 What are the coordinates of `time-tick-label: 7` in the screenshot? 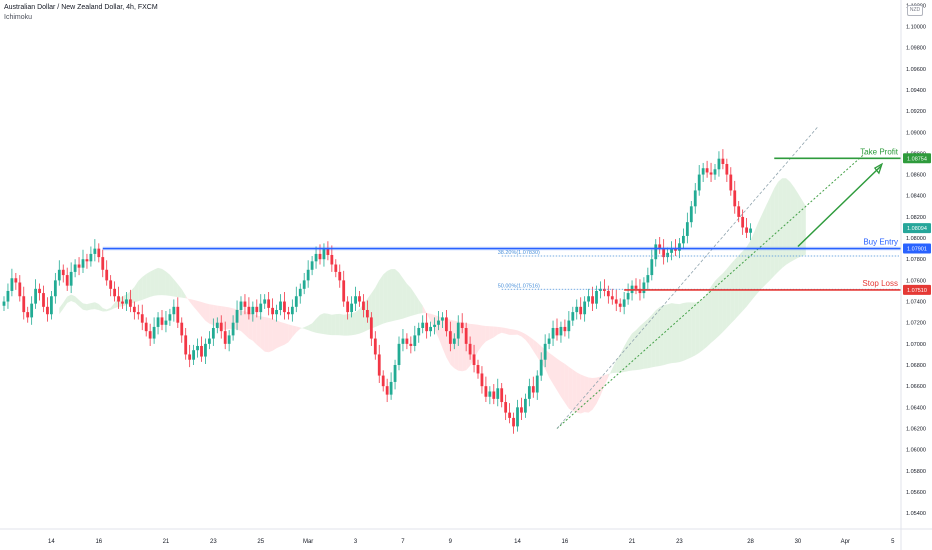 It's located at (403, 542).